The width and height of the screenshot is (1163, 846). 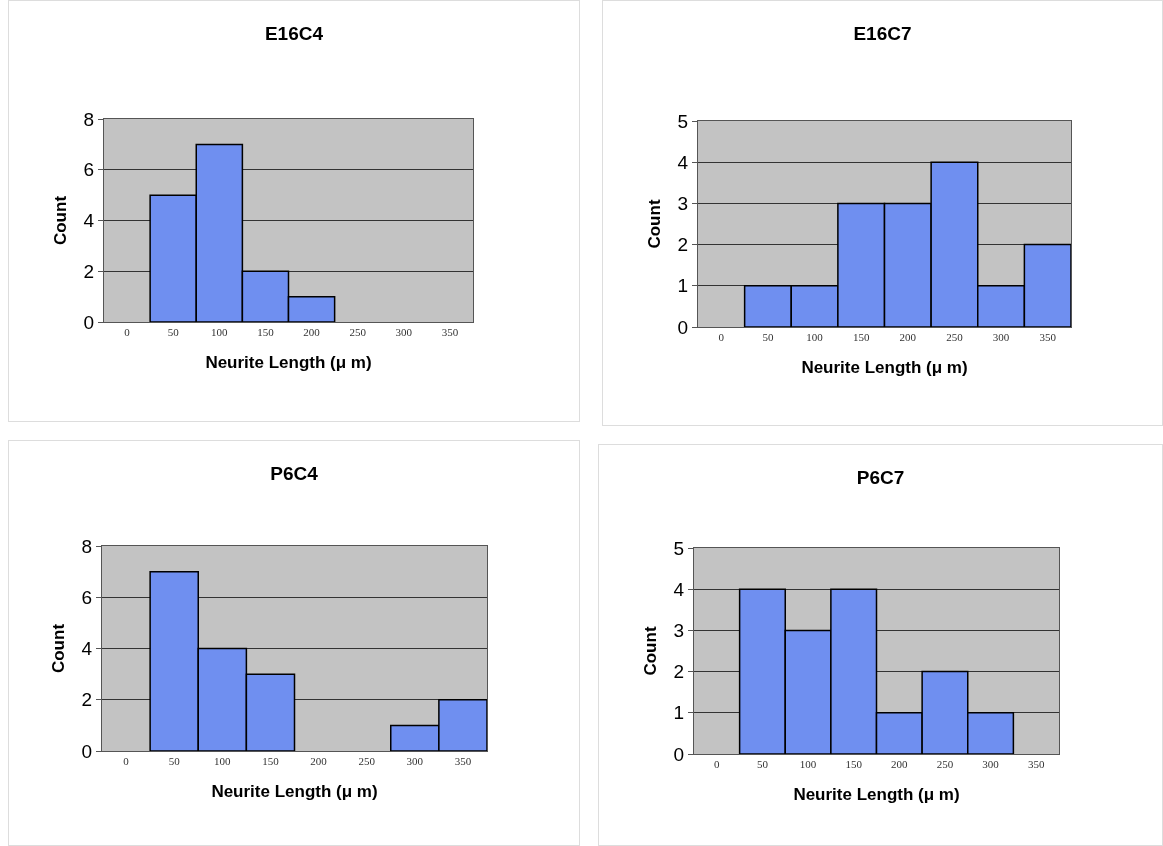 What do you see at coordinates (880, 478) in the screenshot?
I see `chart-title: P6C7` at bounding box center [880, 478].